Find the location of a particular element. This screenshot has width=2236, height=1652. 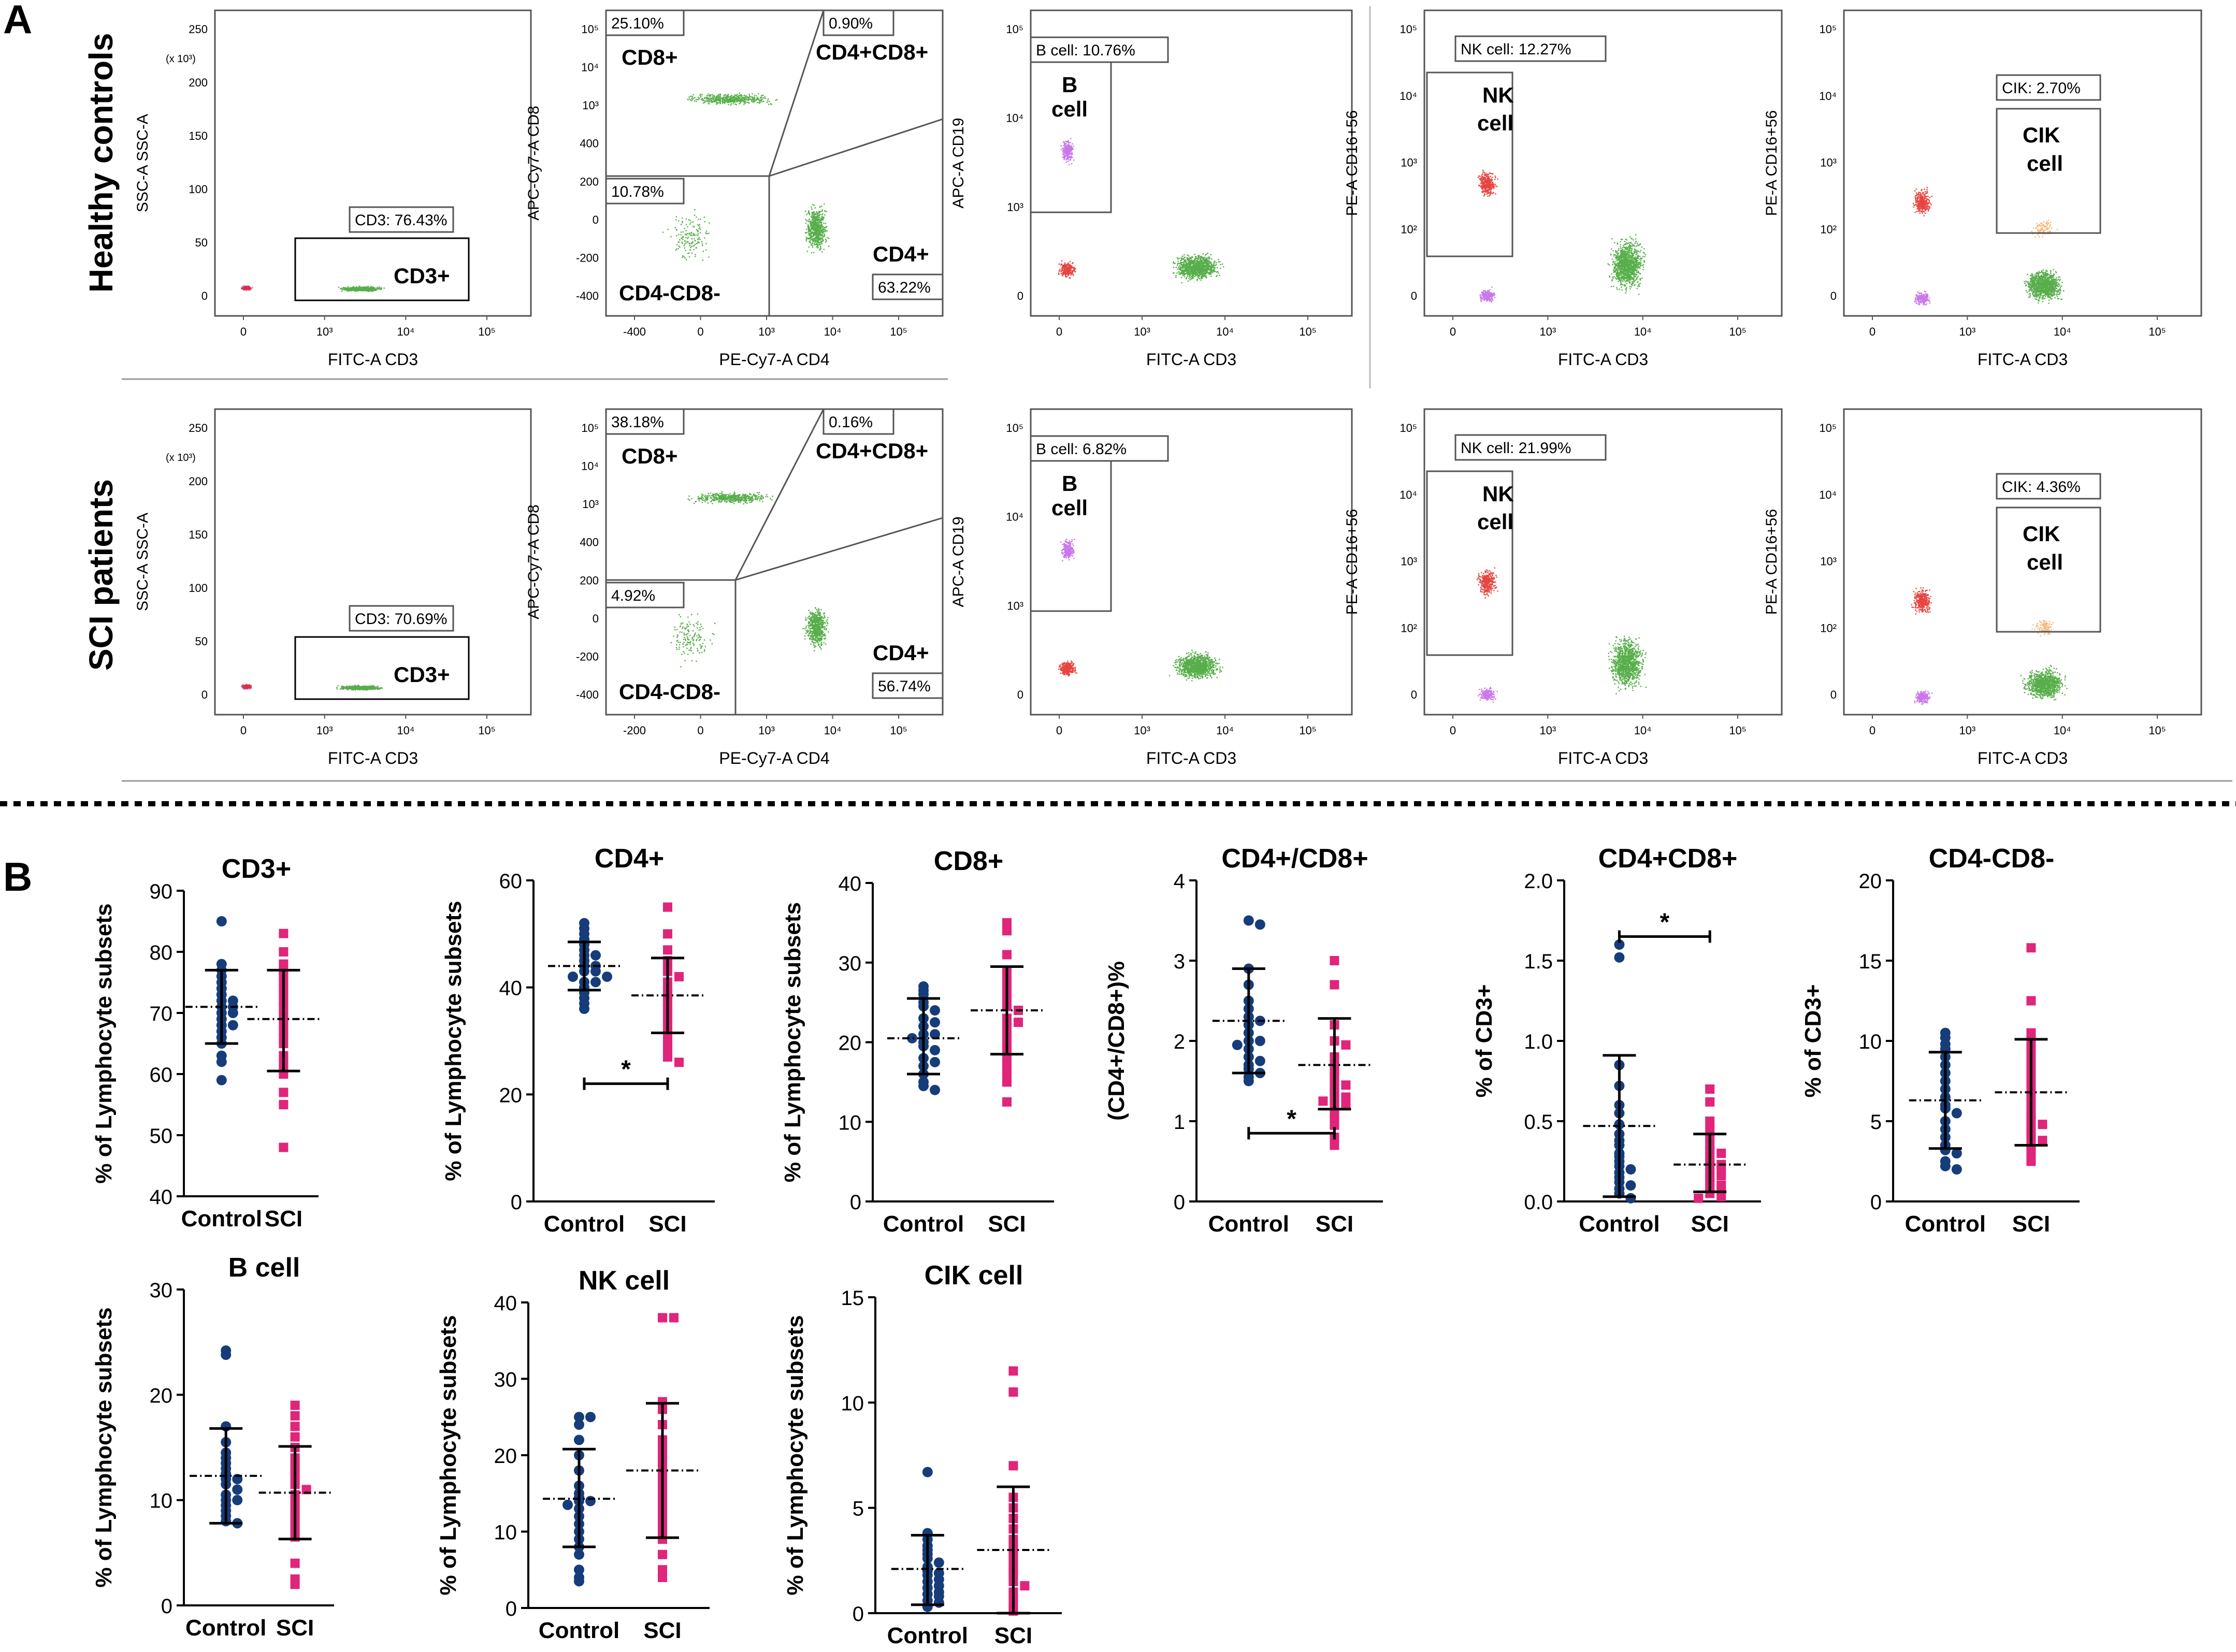

chart-title: CD4+/CD8+ is located at coordinates (1294, 859).